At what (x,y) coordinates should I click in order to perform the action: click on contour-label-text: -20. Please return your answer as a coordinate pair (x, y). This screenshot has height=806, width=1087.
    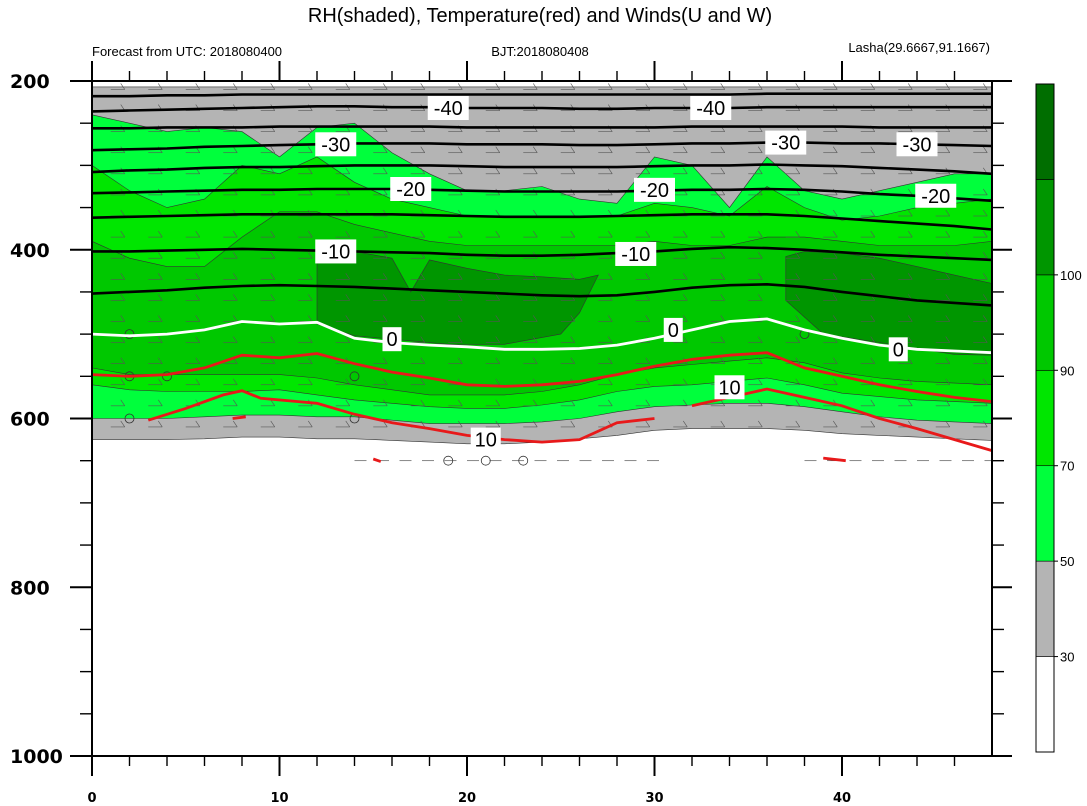
    Looking at the image, I should click on (654, 191).